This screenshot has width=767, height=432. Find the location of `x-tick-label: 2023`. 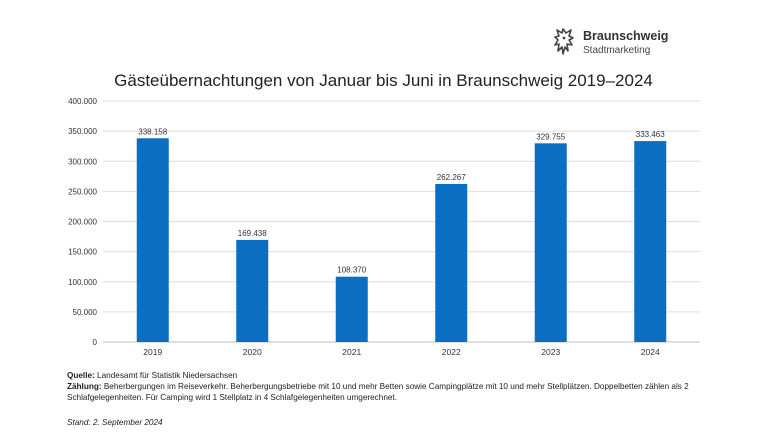

x-tick-label: 2023 is located at coordinates (550, 352).